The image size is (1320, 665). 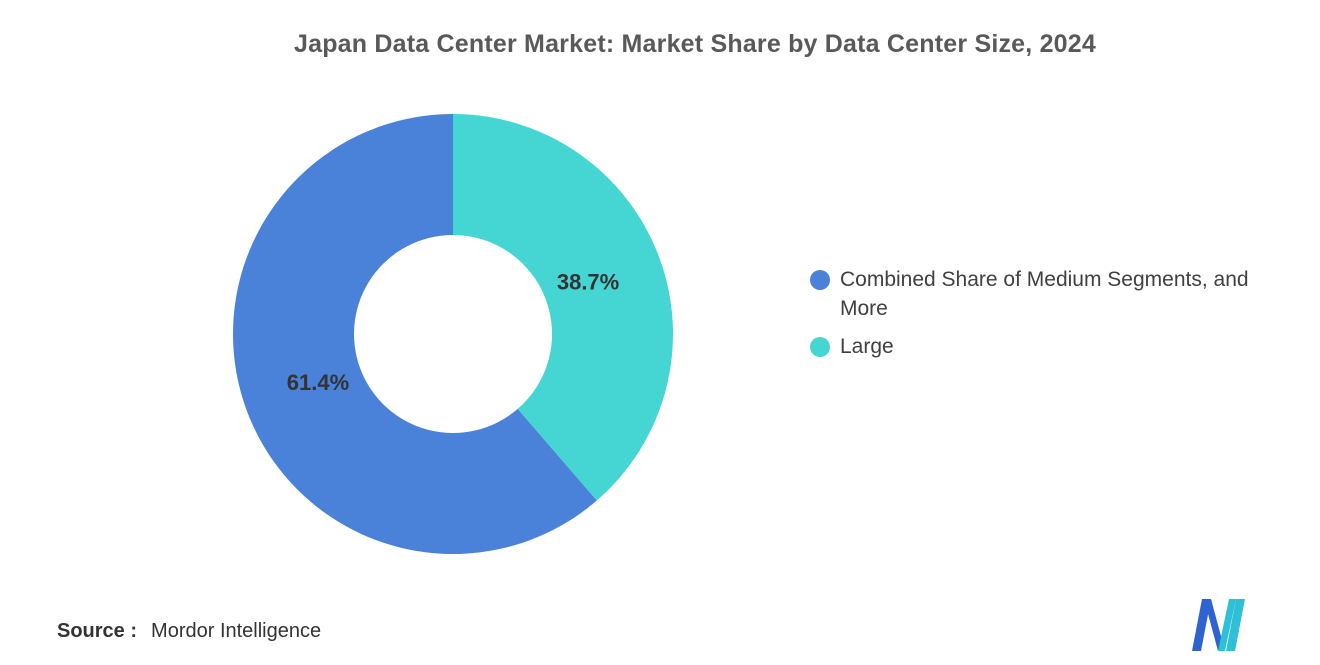 I want to click on logo-right-stroke, so click(x=1235, y=625).